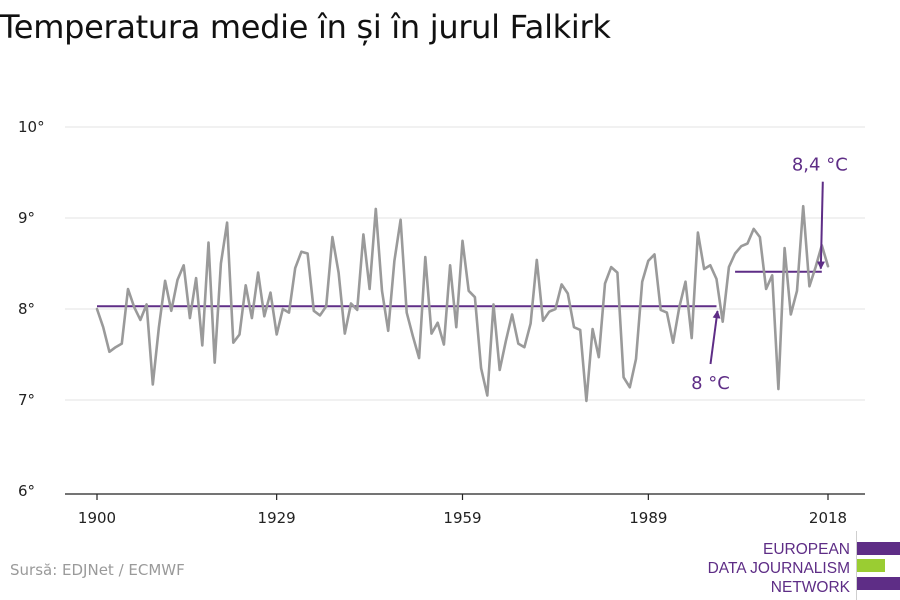 The width and height of the screenshot is (900, 600). What do you see at coordinates (769, 274) in the screenshot?
I see `annotations: 8 °C 8,4 °C` at bounding box center [769, 274].